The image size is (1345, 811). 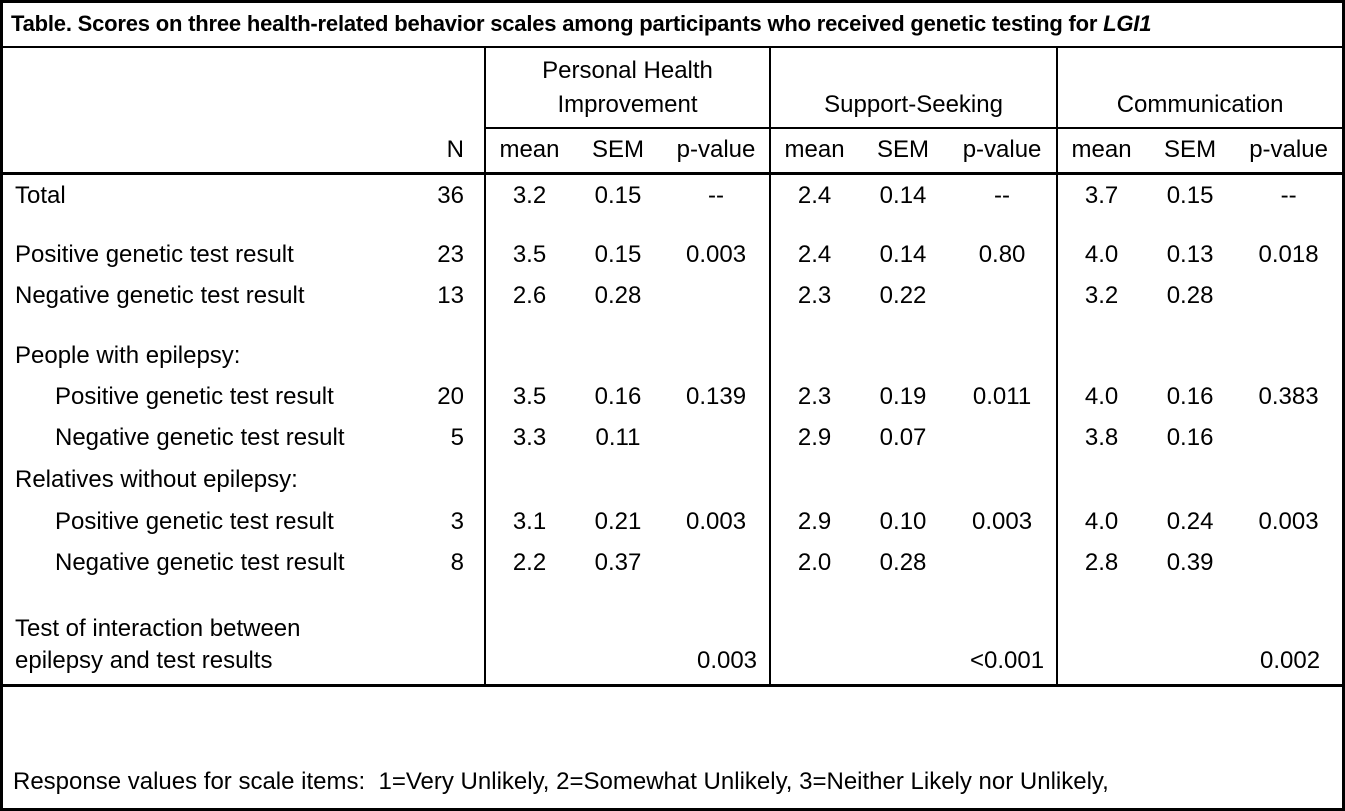 What do you see at coordinates (903, 437) in the screenshot?
I see `sem-cell: 0.07` at bounding box center [903, 437].